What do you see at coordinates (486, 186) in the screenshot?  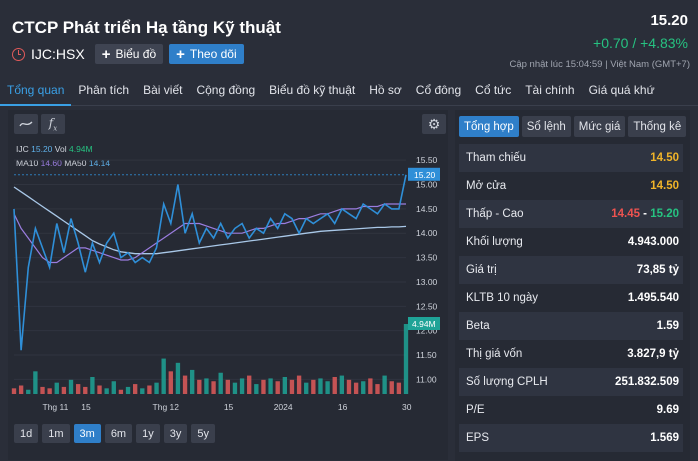 I see `stat-label: Mở cửa` at bounding box center [486, 186].